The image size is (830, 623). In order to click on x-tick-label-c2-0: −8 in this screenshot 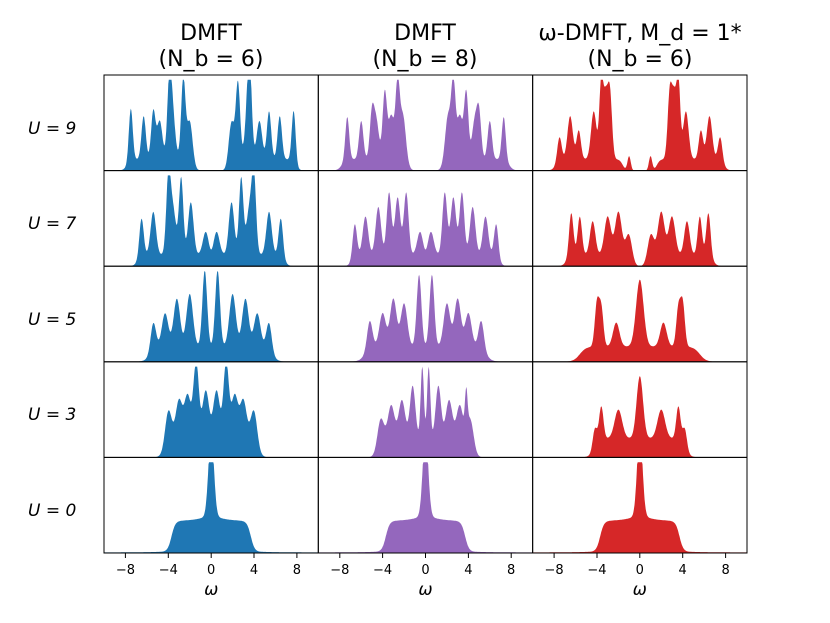, I will do `click(554, 570)`.